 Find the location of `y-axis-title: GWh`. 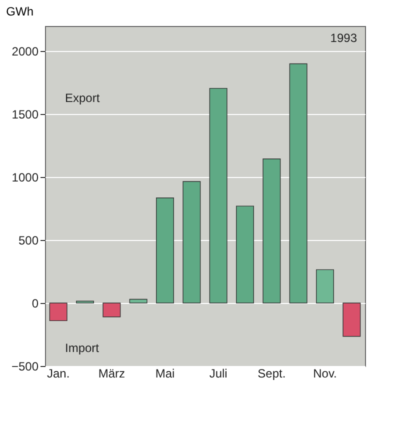

y-axis-title: GWh is located at coordinates (20, 11).